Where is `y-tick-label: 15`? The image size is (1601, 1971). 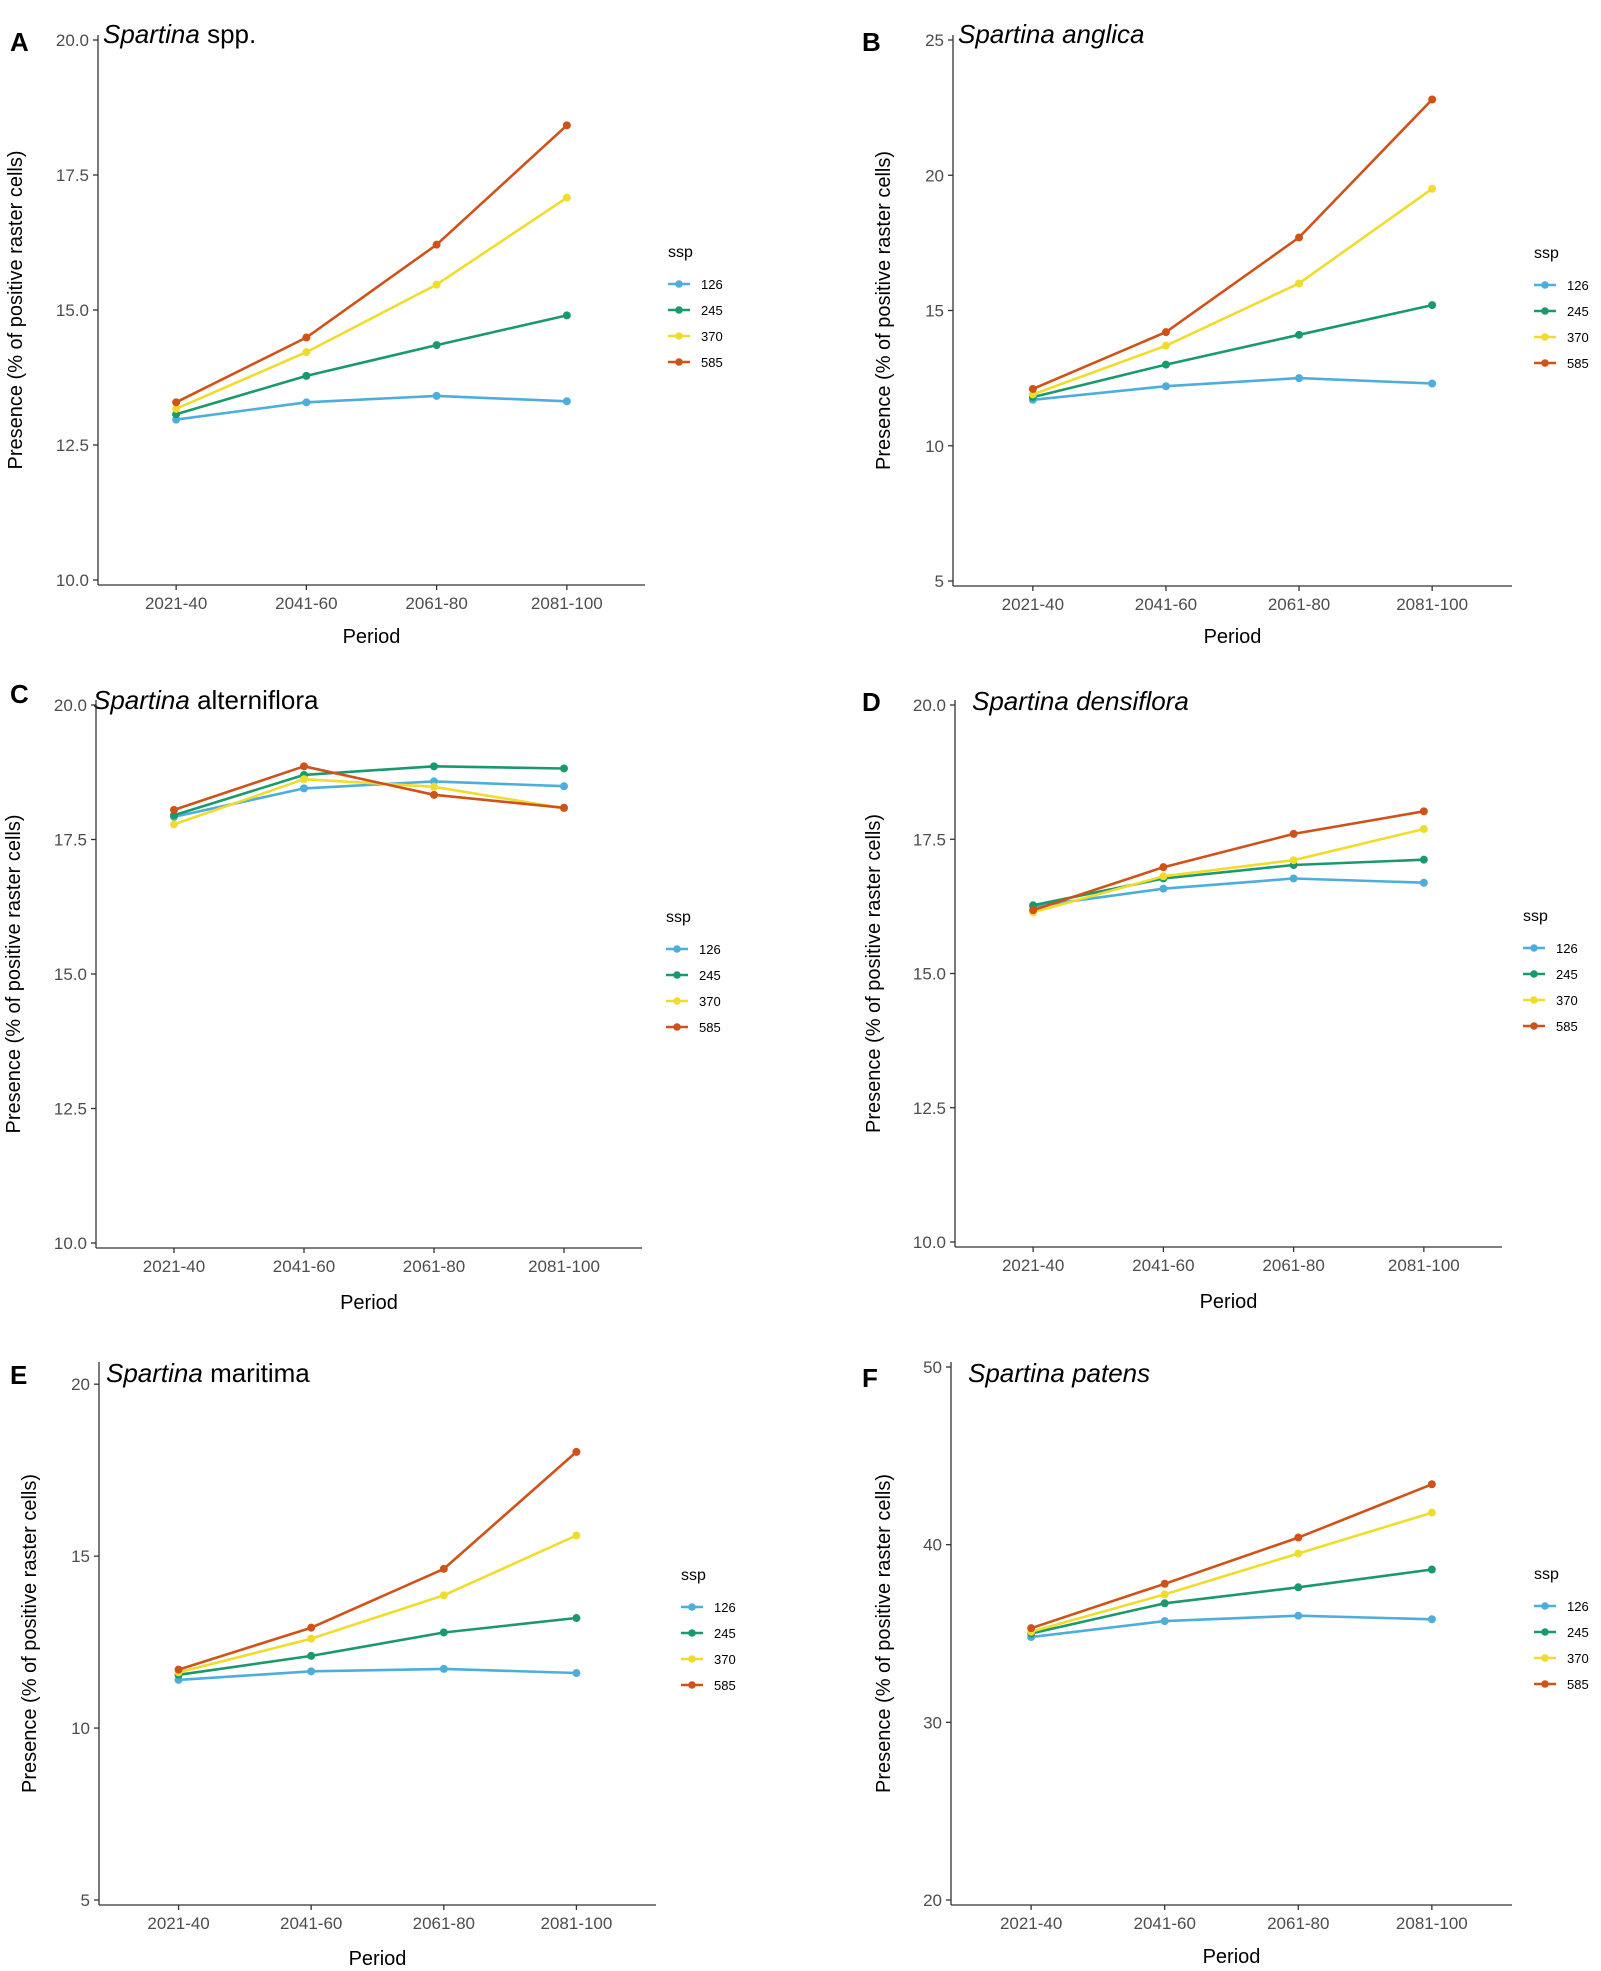 y-tick-label: 15 is located at coordinates (934, 311).